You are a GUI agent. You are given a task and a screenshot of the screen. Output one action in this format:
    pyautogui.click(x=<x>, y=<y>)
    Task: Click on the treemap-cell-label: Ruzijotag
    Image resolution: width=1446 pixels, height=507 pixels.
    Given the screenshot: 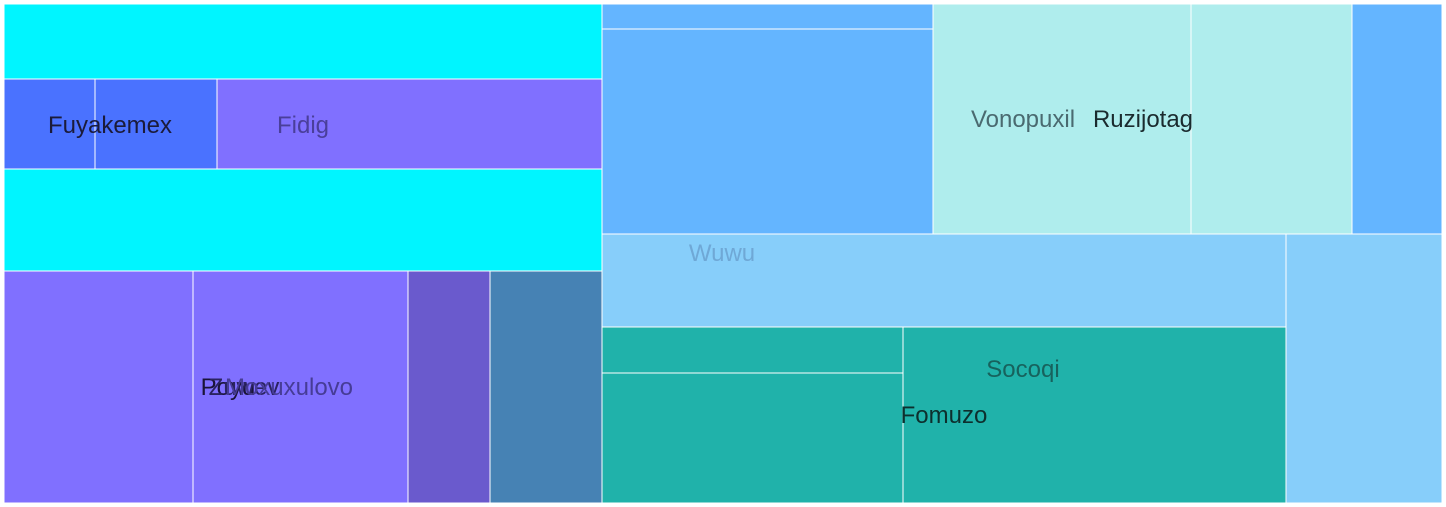 What is the action you would take?
    pyautogui.click(x=1143, y=119)
    